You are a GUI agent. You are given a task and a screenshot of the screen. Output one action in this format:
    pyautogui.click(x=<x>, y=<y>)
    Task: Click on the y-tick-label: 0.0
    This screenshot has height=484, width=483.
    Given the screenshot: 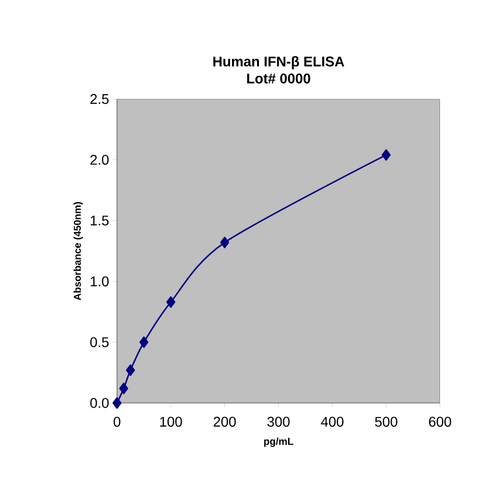 What is the action you would take?
    pyautogui.click(x=99, y=403)
    